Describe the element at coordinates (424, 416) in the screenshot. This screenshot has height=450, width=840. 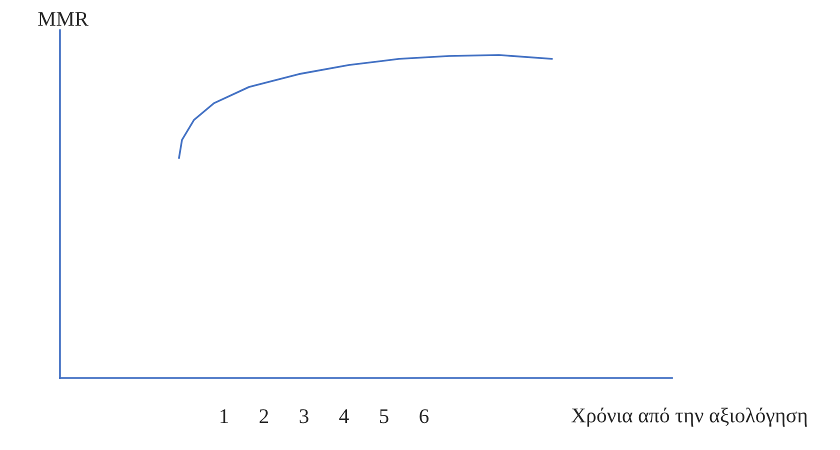
I see `x-tick-label: 6` at that location.